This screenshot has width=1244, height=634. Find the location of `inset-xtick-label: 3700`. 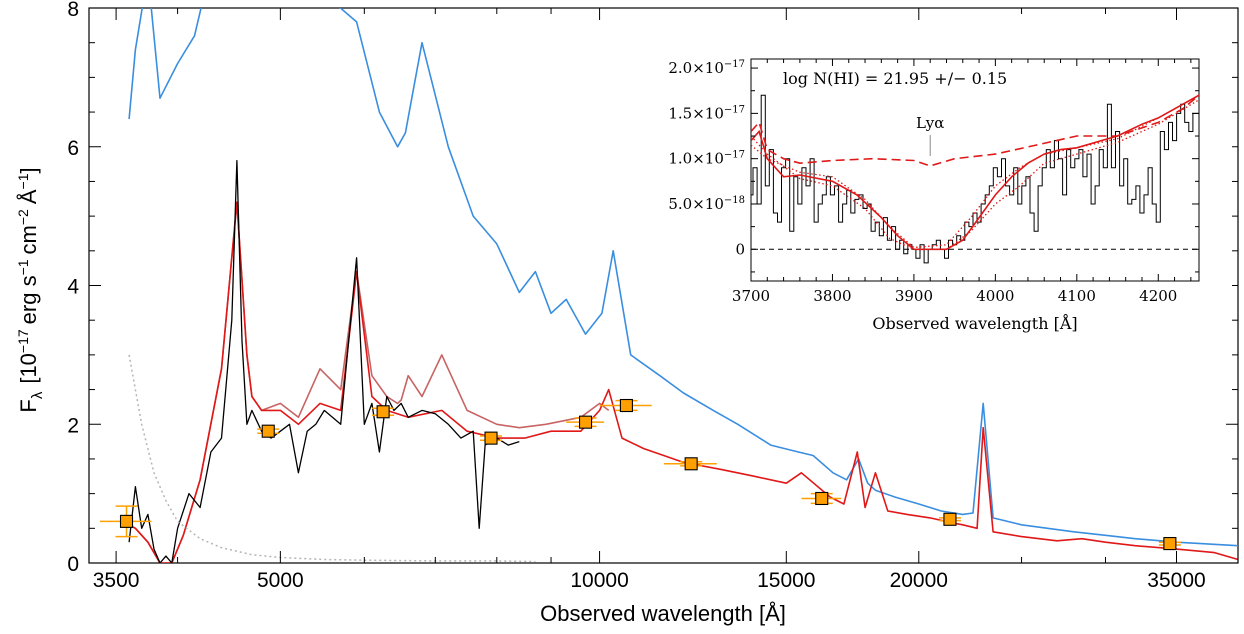

inset-xtick-label: 3700 is located at coordinates (751, 296).